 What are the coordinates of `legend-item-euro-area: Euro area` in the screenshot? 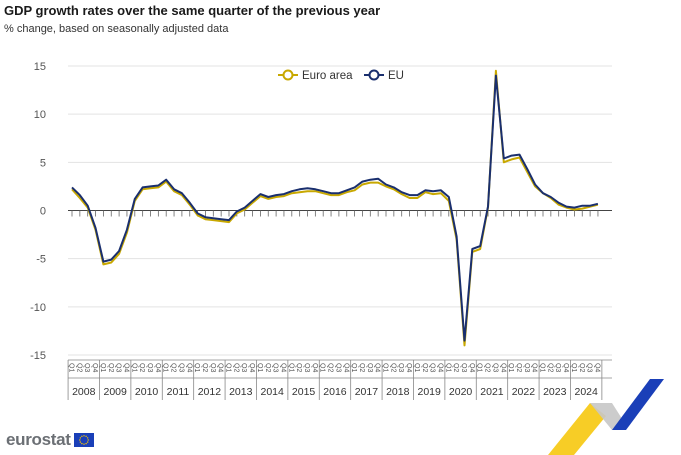 It's located at (315, 75).